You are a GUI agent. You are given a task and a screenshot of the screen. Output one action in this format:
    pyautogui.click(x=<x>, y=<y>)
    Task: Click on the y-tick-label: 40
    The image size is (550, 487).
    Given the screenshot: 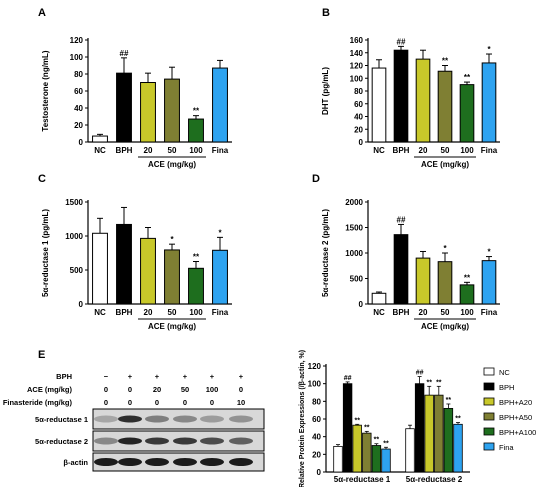 What is the action you would take?
    pyautogui.click(x=316, y=437)
    